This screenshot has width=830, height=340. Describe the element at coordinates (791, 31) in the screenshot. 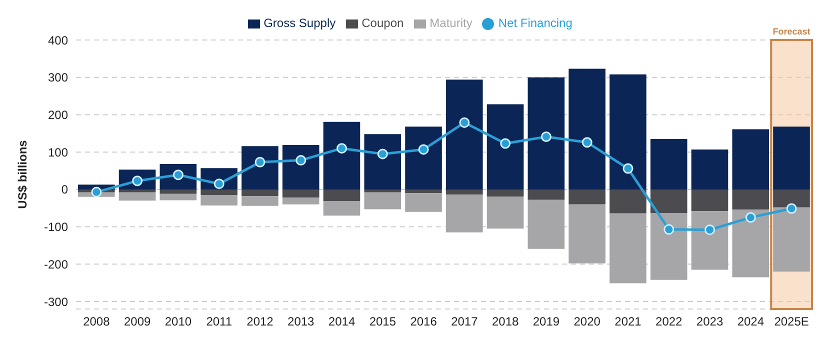

I see `band-label: Forecast` at that location.